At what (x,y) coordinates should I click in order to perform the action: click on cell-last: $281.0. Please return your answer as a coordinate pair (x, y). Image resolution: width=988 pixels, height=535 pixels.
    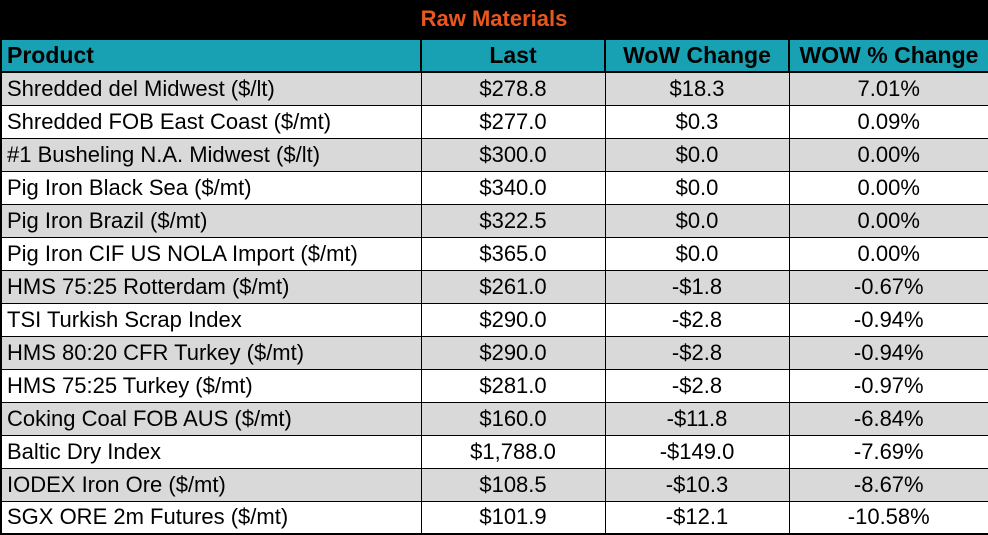
    Looking at the image, I should click on (513, 386).